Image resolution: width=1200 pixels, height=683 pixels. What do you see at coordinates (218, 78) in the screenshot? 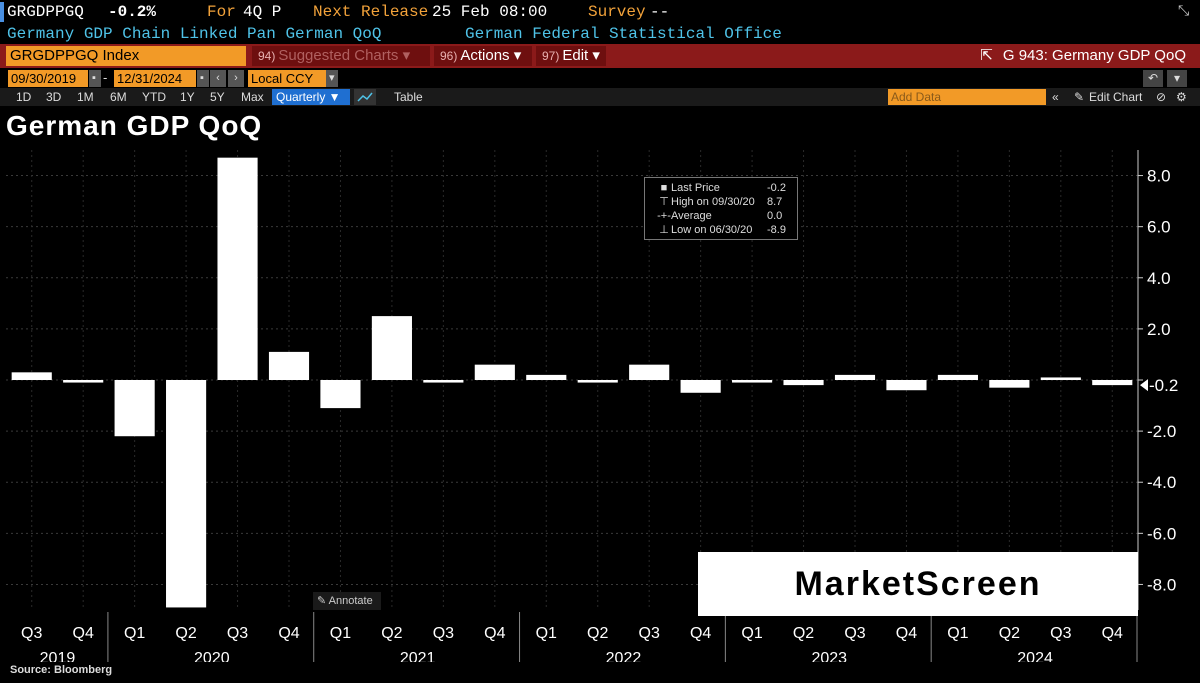
I see `prev-period-icon: ‹` at bounding box center [218, 78].